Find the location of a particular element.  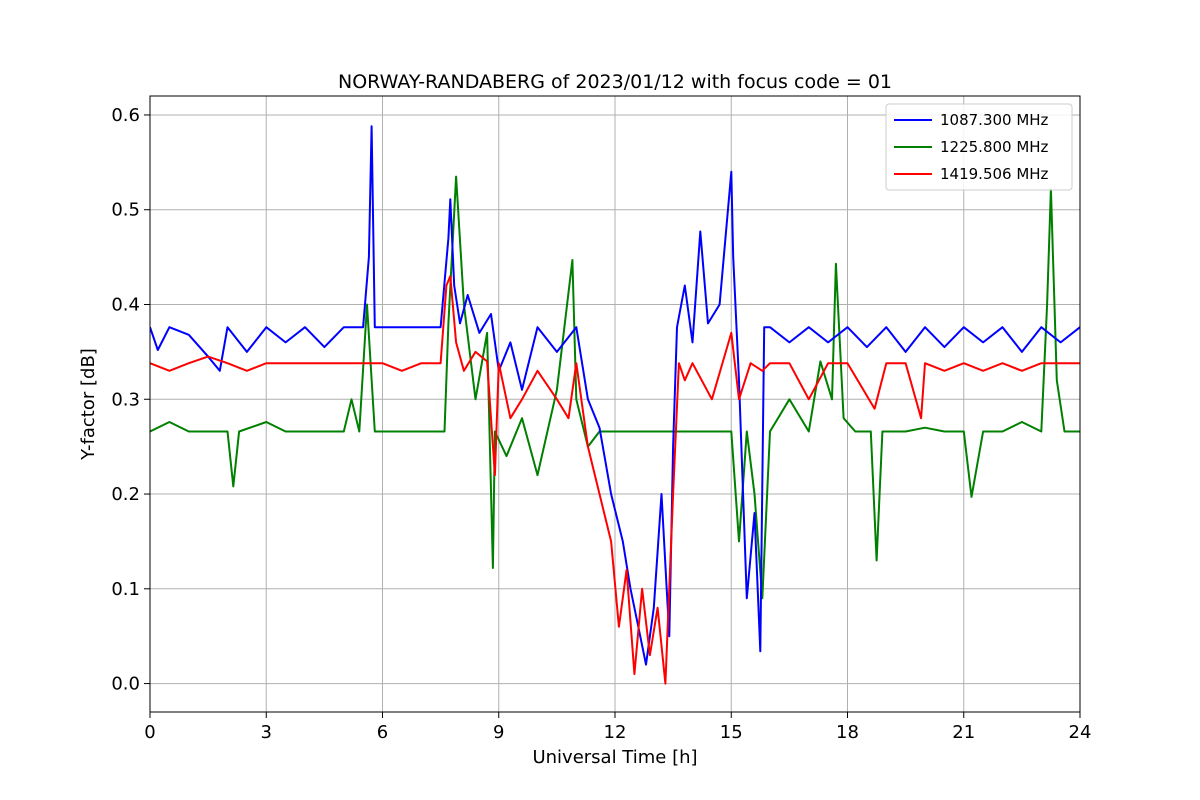

x-axis-label: Universal Time [h] is located at coordinates (614, 757).